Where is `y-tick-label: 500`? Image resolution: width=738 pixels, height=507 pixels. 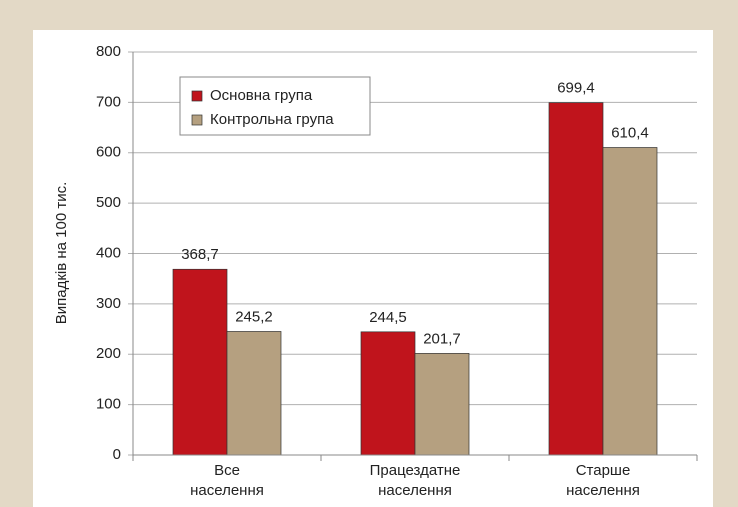
y-tick-label: 500 is located at coordinates (108, 202).